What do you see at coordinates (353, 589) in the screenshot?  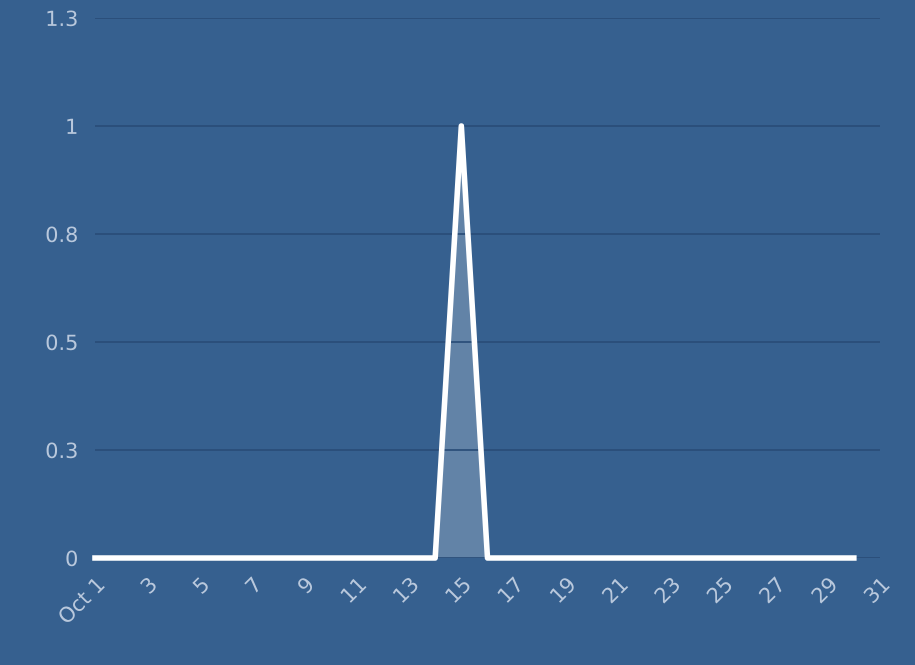 I see `x-tick-label: 11` at bounding box center [353, 589].